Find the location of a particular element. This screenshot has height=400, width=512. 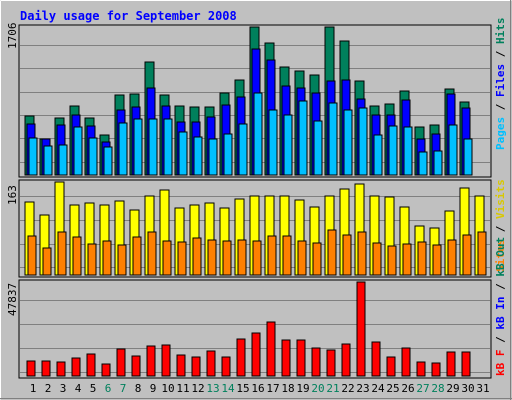

x-tick-label: 5 is located at coordinates (93, 388).